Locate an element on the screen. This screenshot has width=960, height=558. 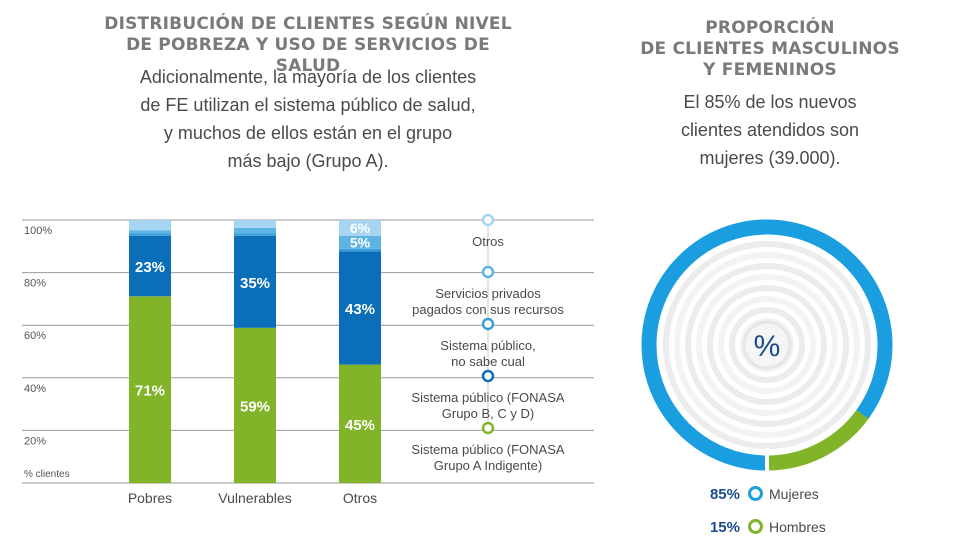
legend-hombres-label: Hombres is located at coordinates (797, 527).